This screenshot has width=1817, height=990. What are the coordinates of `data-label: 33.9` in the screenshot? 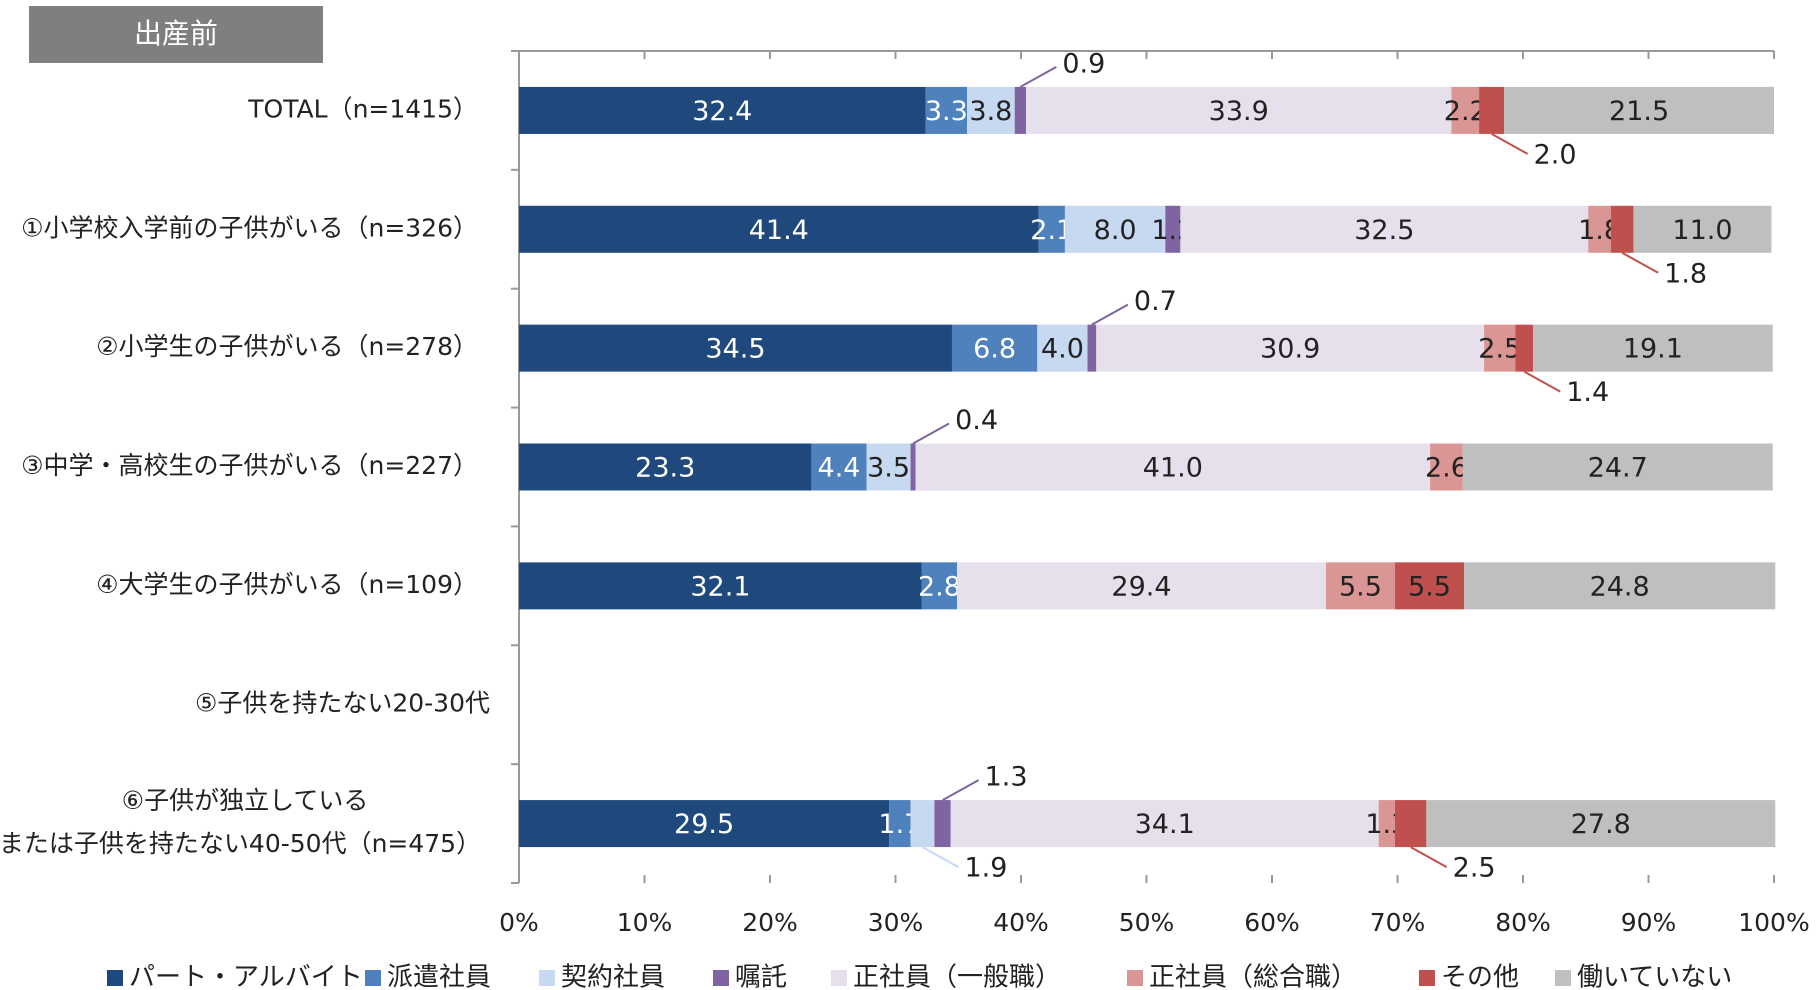 It's located at (1239, 111).